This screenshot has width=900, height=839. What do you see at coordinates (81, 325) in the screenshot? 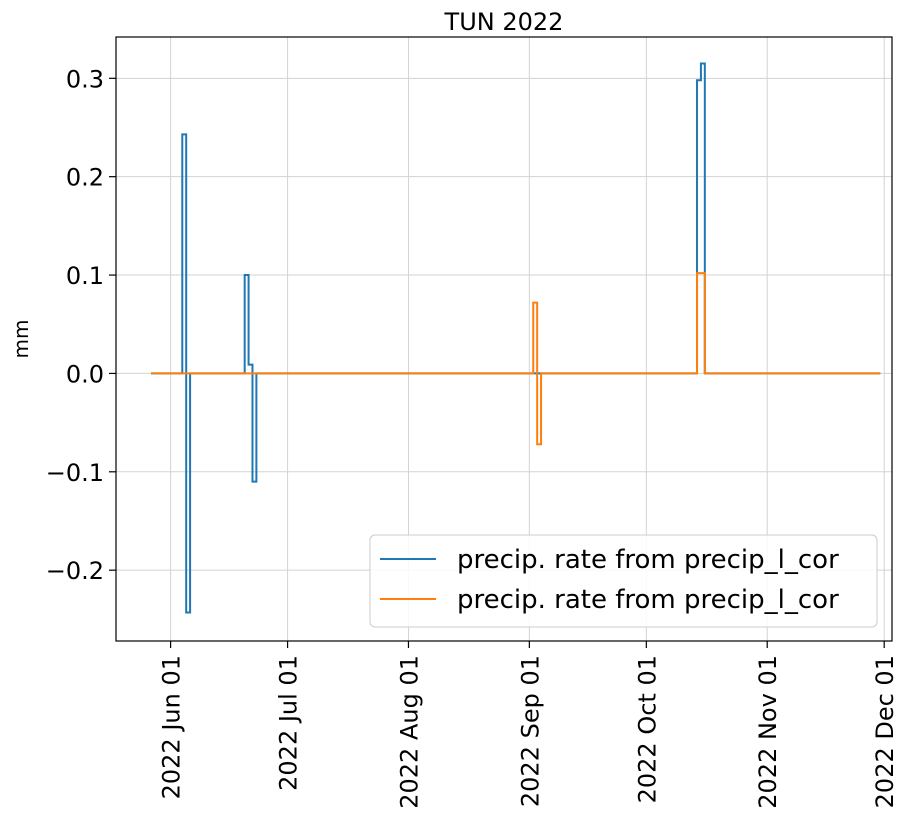
I see `y-axis: 0.3 0.2 0.1 0.0 −0.1 −0.2` at bounding box center [81, 325].